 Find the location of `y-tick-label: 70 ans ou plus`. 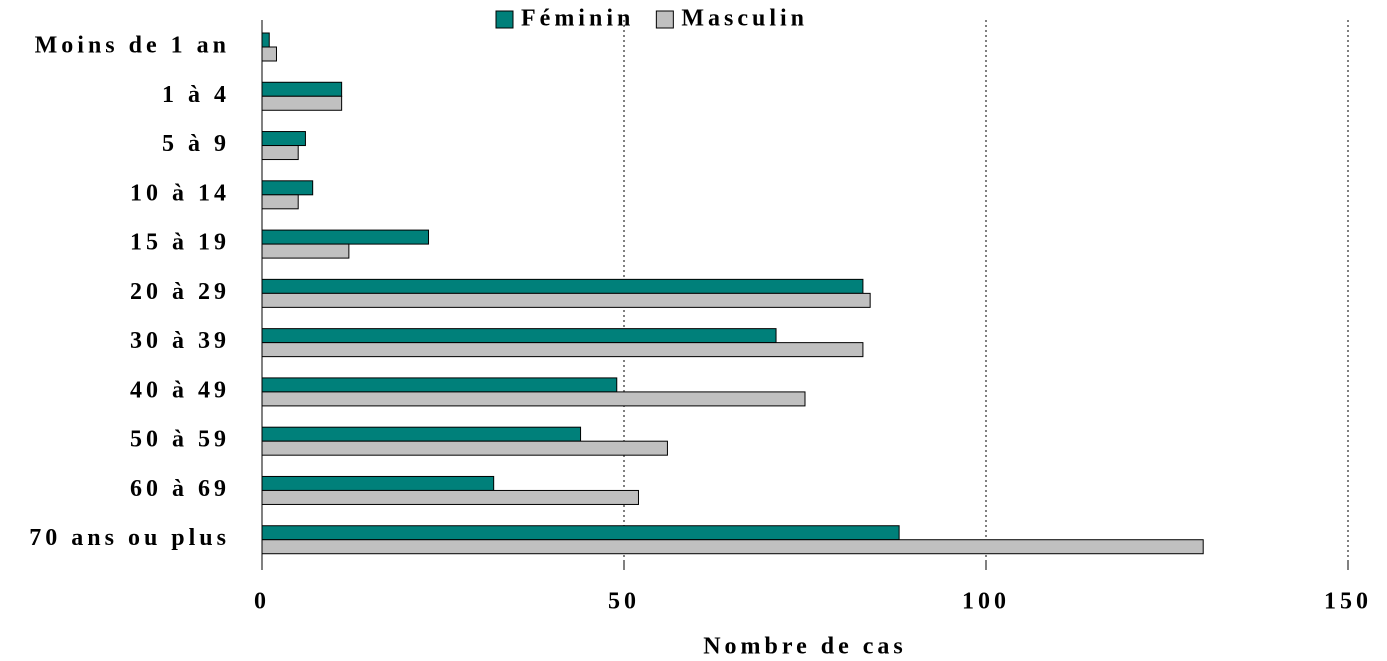

y-tick-label: 70 ans ou plus is located at coordinates (129, 538).